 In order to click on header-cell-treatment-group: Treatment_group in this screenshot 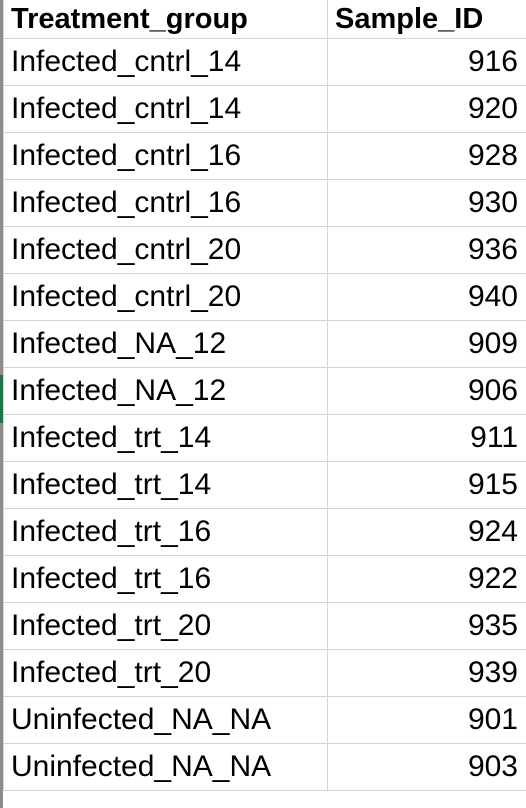, I will do `click(165, 19)`.